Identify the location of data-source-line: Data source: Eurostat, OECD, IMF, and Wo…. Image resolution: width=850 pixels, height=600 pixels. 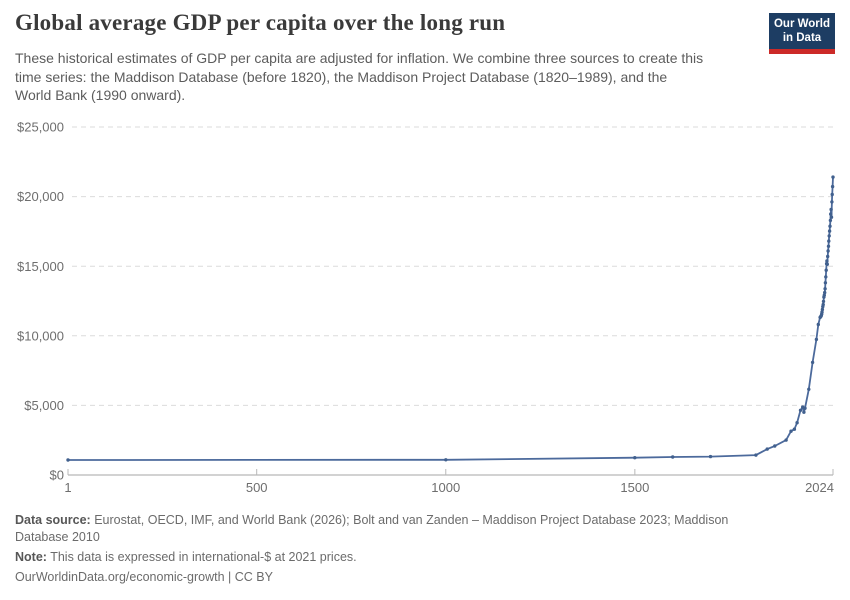
(385, 529).